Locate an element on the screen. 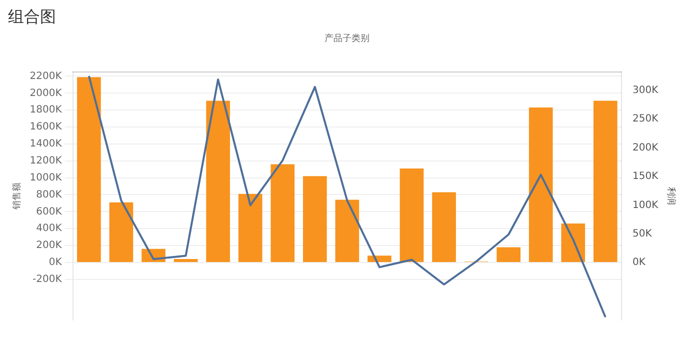 The width and height of the screenshot is (692, 337). y2-tick-label: 50K is located at coordinates (642, 234).